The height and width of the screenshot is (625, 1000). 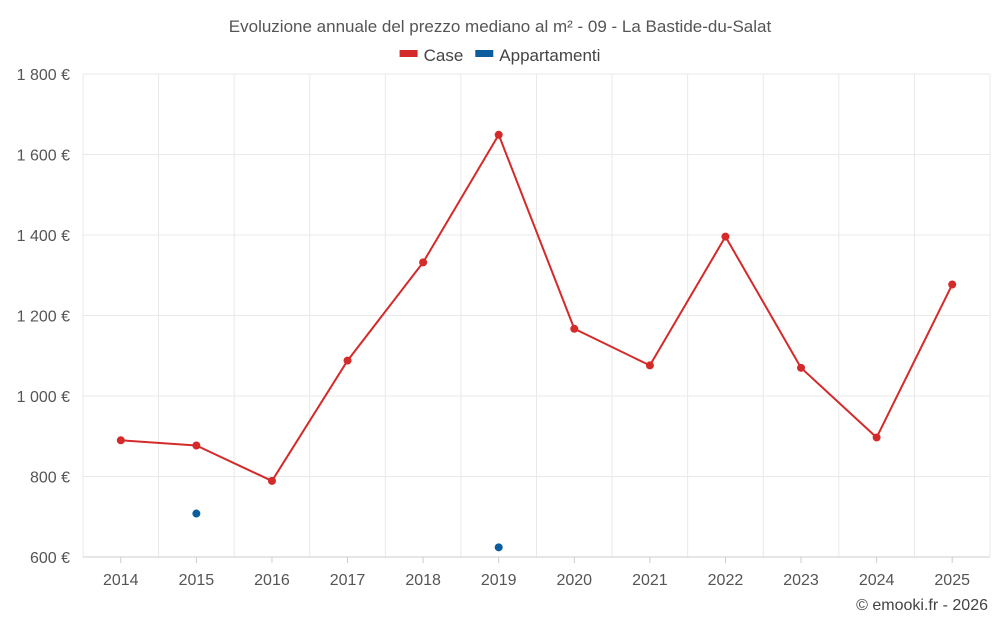 I want to click on legend-label: Case, so click(x=444, y=55).